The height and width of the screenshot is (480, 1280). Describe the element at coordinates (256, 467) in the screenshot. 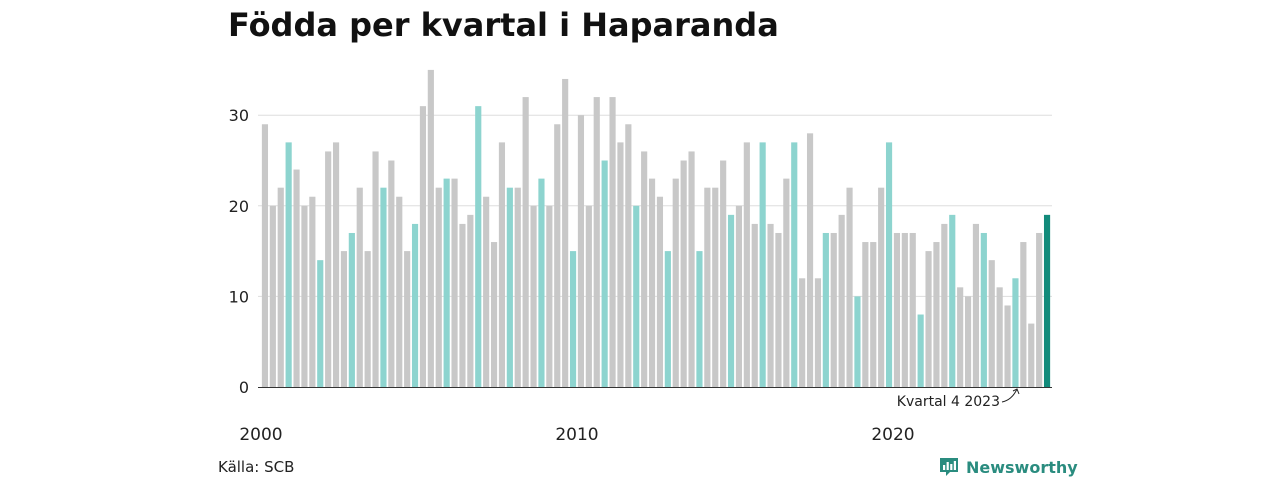

I see `source-note: Källa: SCB` at that location.